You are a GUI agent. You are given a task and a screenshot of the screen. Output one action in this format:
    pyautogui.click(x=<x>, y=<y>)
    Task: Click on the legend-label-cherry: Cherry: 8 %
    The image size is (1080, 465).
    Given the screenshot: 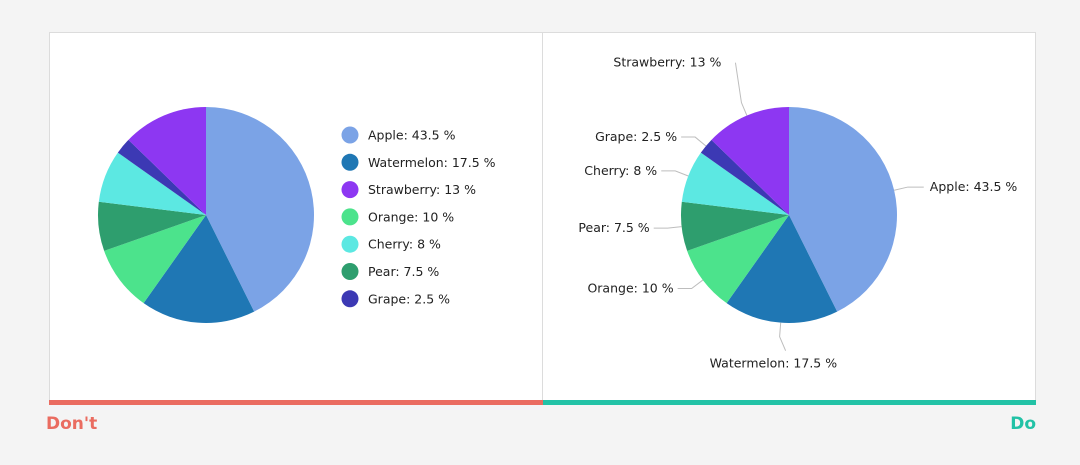 What is the action you would take?
    pyautogui.click(x=404, y=244)
    